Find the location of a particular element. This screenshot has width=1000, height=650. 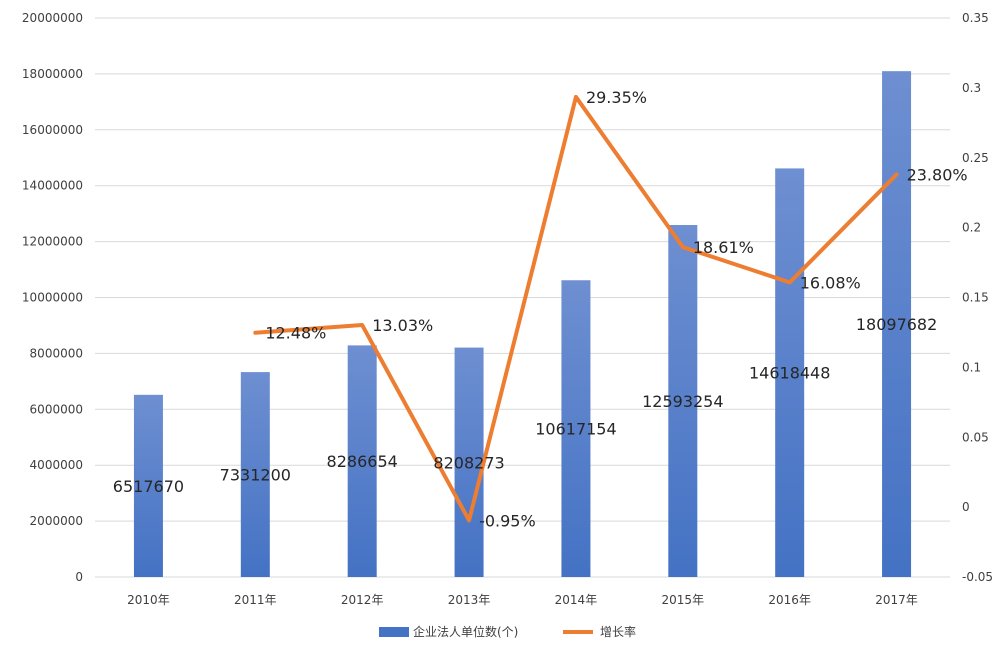

bar-data-label: 14618448 is located at coordinates (789, 373).